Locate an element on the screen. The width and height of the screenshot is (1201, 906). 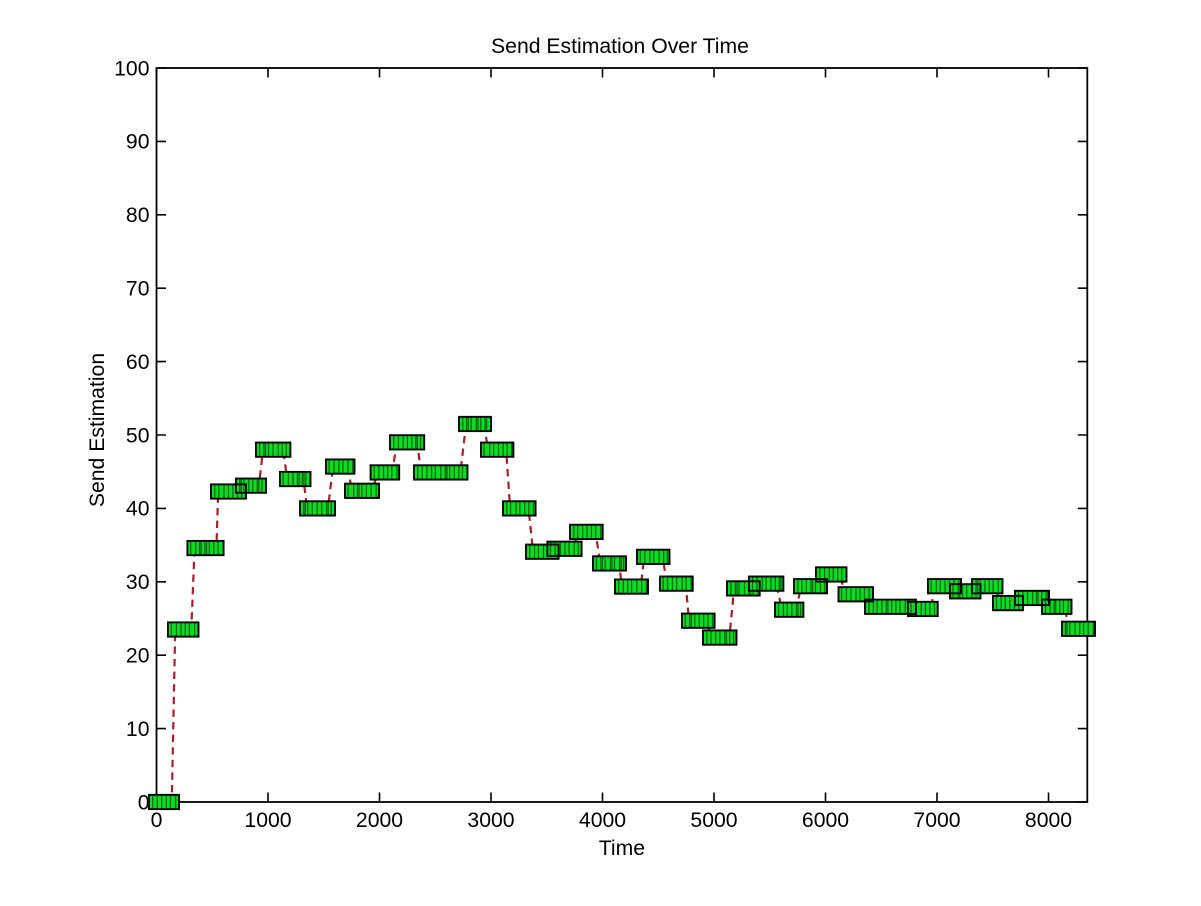
svg-text: 30 is located at coordinates (138, 582).